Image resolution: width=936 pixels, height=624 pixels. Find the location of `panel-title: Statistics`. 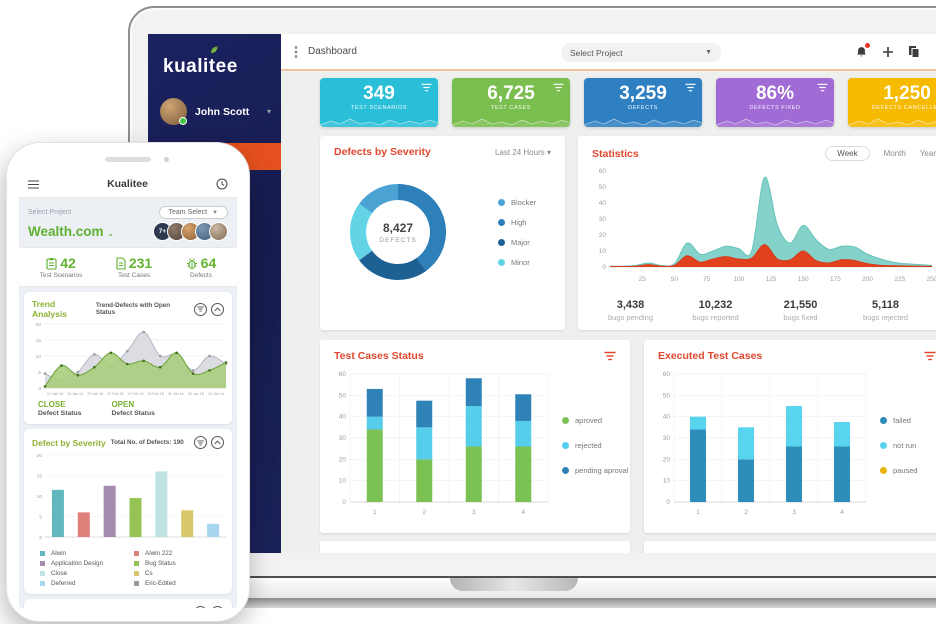

panel-title: Statistics is located at coordinates (615, 153).